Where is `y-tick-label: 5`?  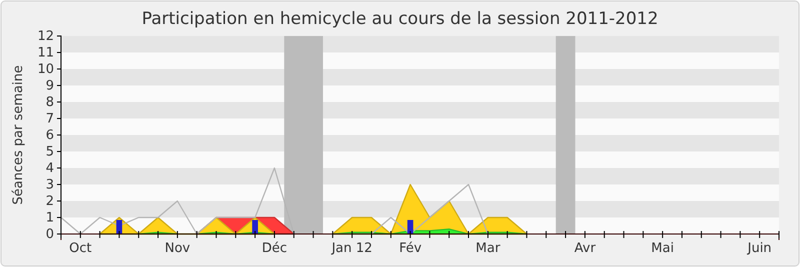 y-tick-label: 5 is located at coordinates (50, 152).